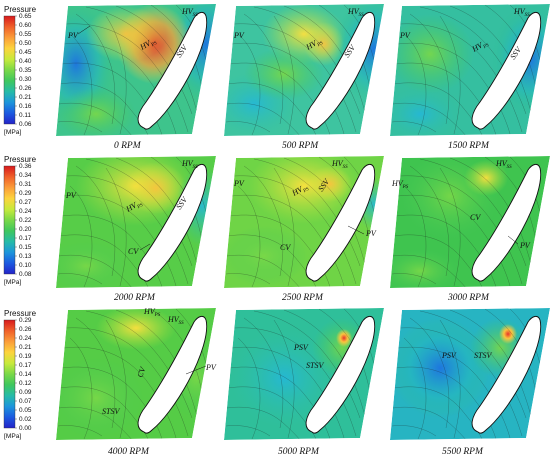  Describe the element at coordinates (25, 229) in the screenshot. I see `colorbar-tick-label: 0.20` at that location.